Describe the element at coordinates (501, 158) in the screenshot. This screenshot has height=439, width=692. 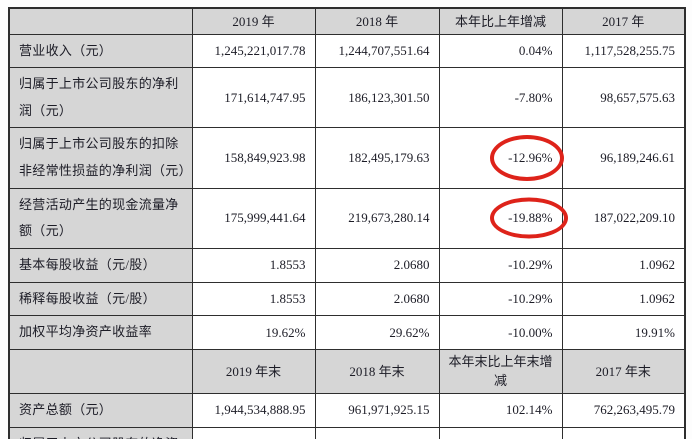
I see `value-change-circled: -12.96%` at that location.